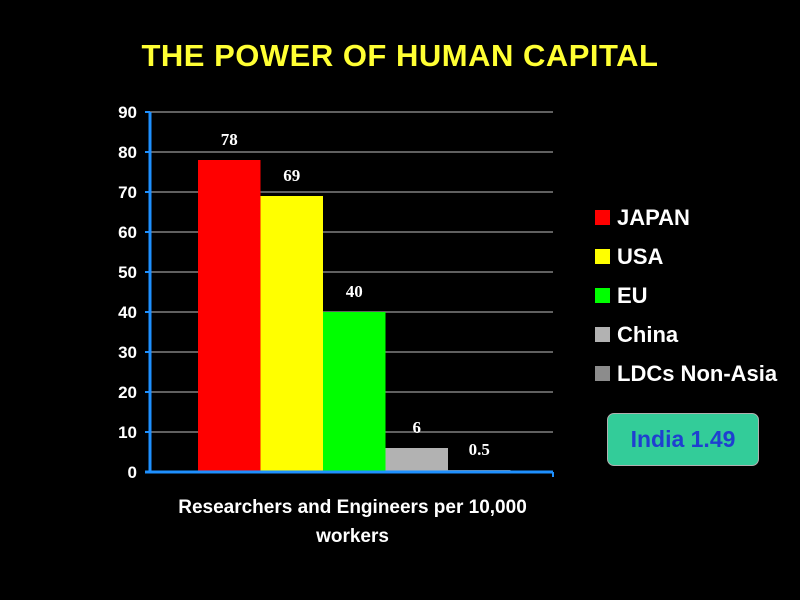  I want to click on legend: JAPAN USA EU China LDCs Non-Asia, so click(686, 295).